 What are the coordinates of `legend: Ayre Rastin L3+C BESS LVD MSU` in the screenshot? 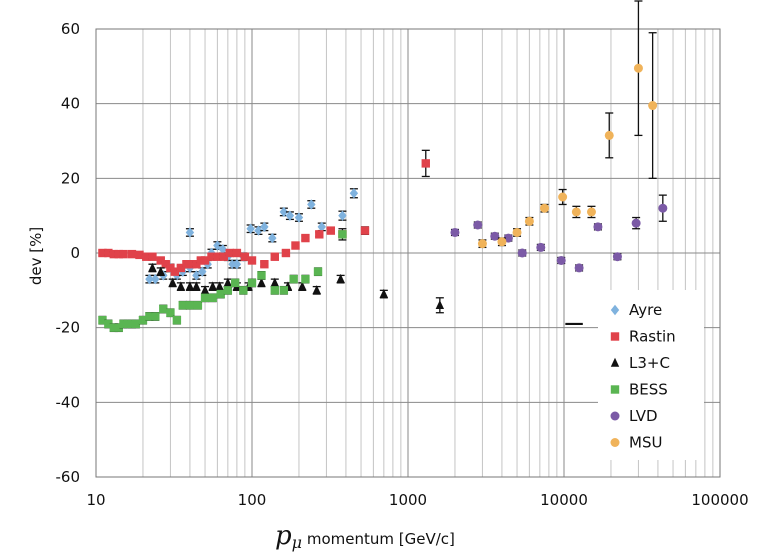 It's located at (651, 375).